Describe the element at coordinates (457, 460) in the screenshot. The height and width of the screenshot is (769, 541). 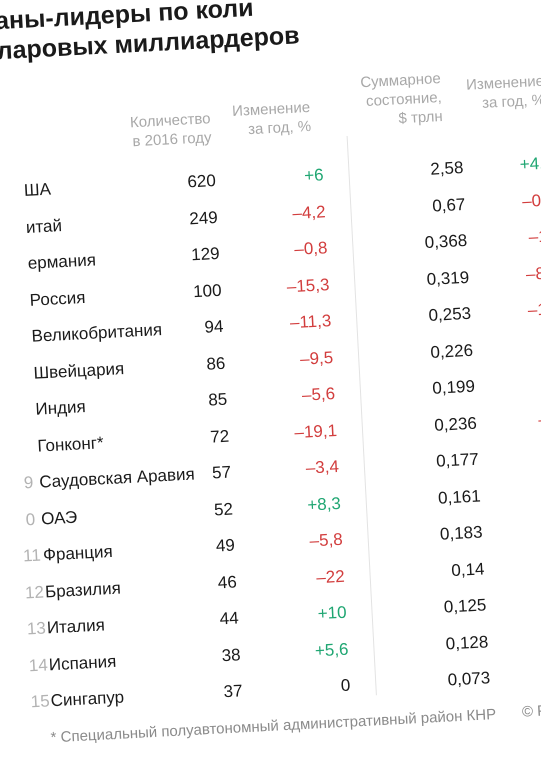
I see `total-wealth: 0,177` at that location.